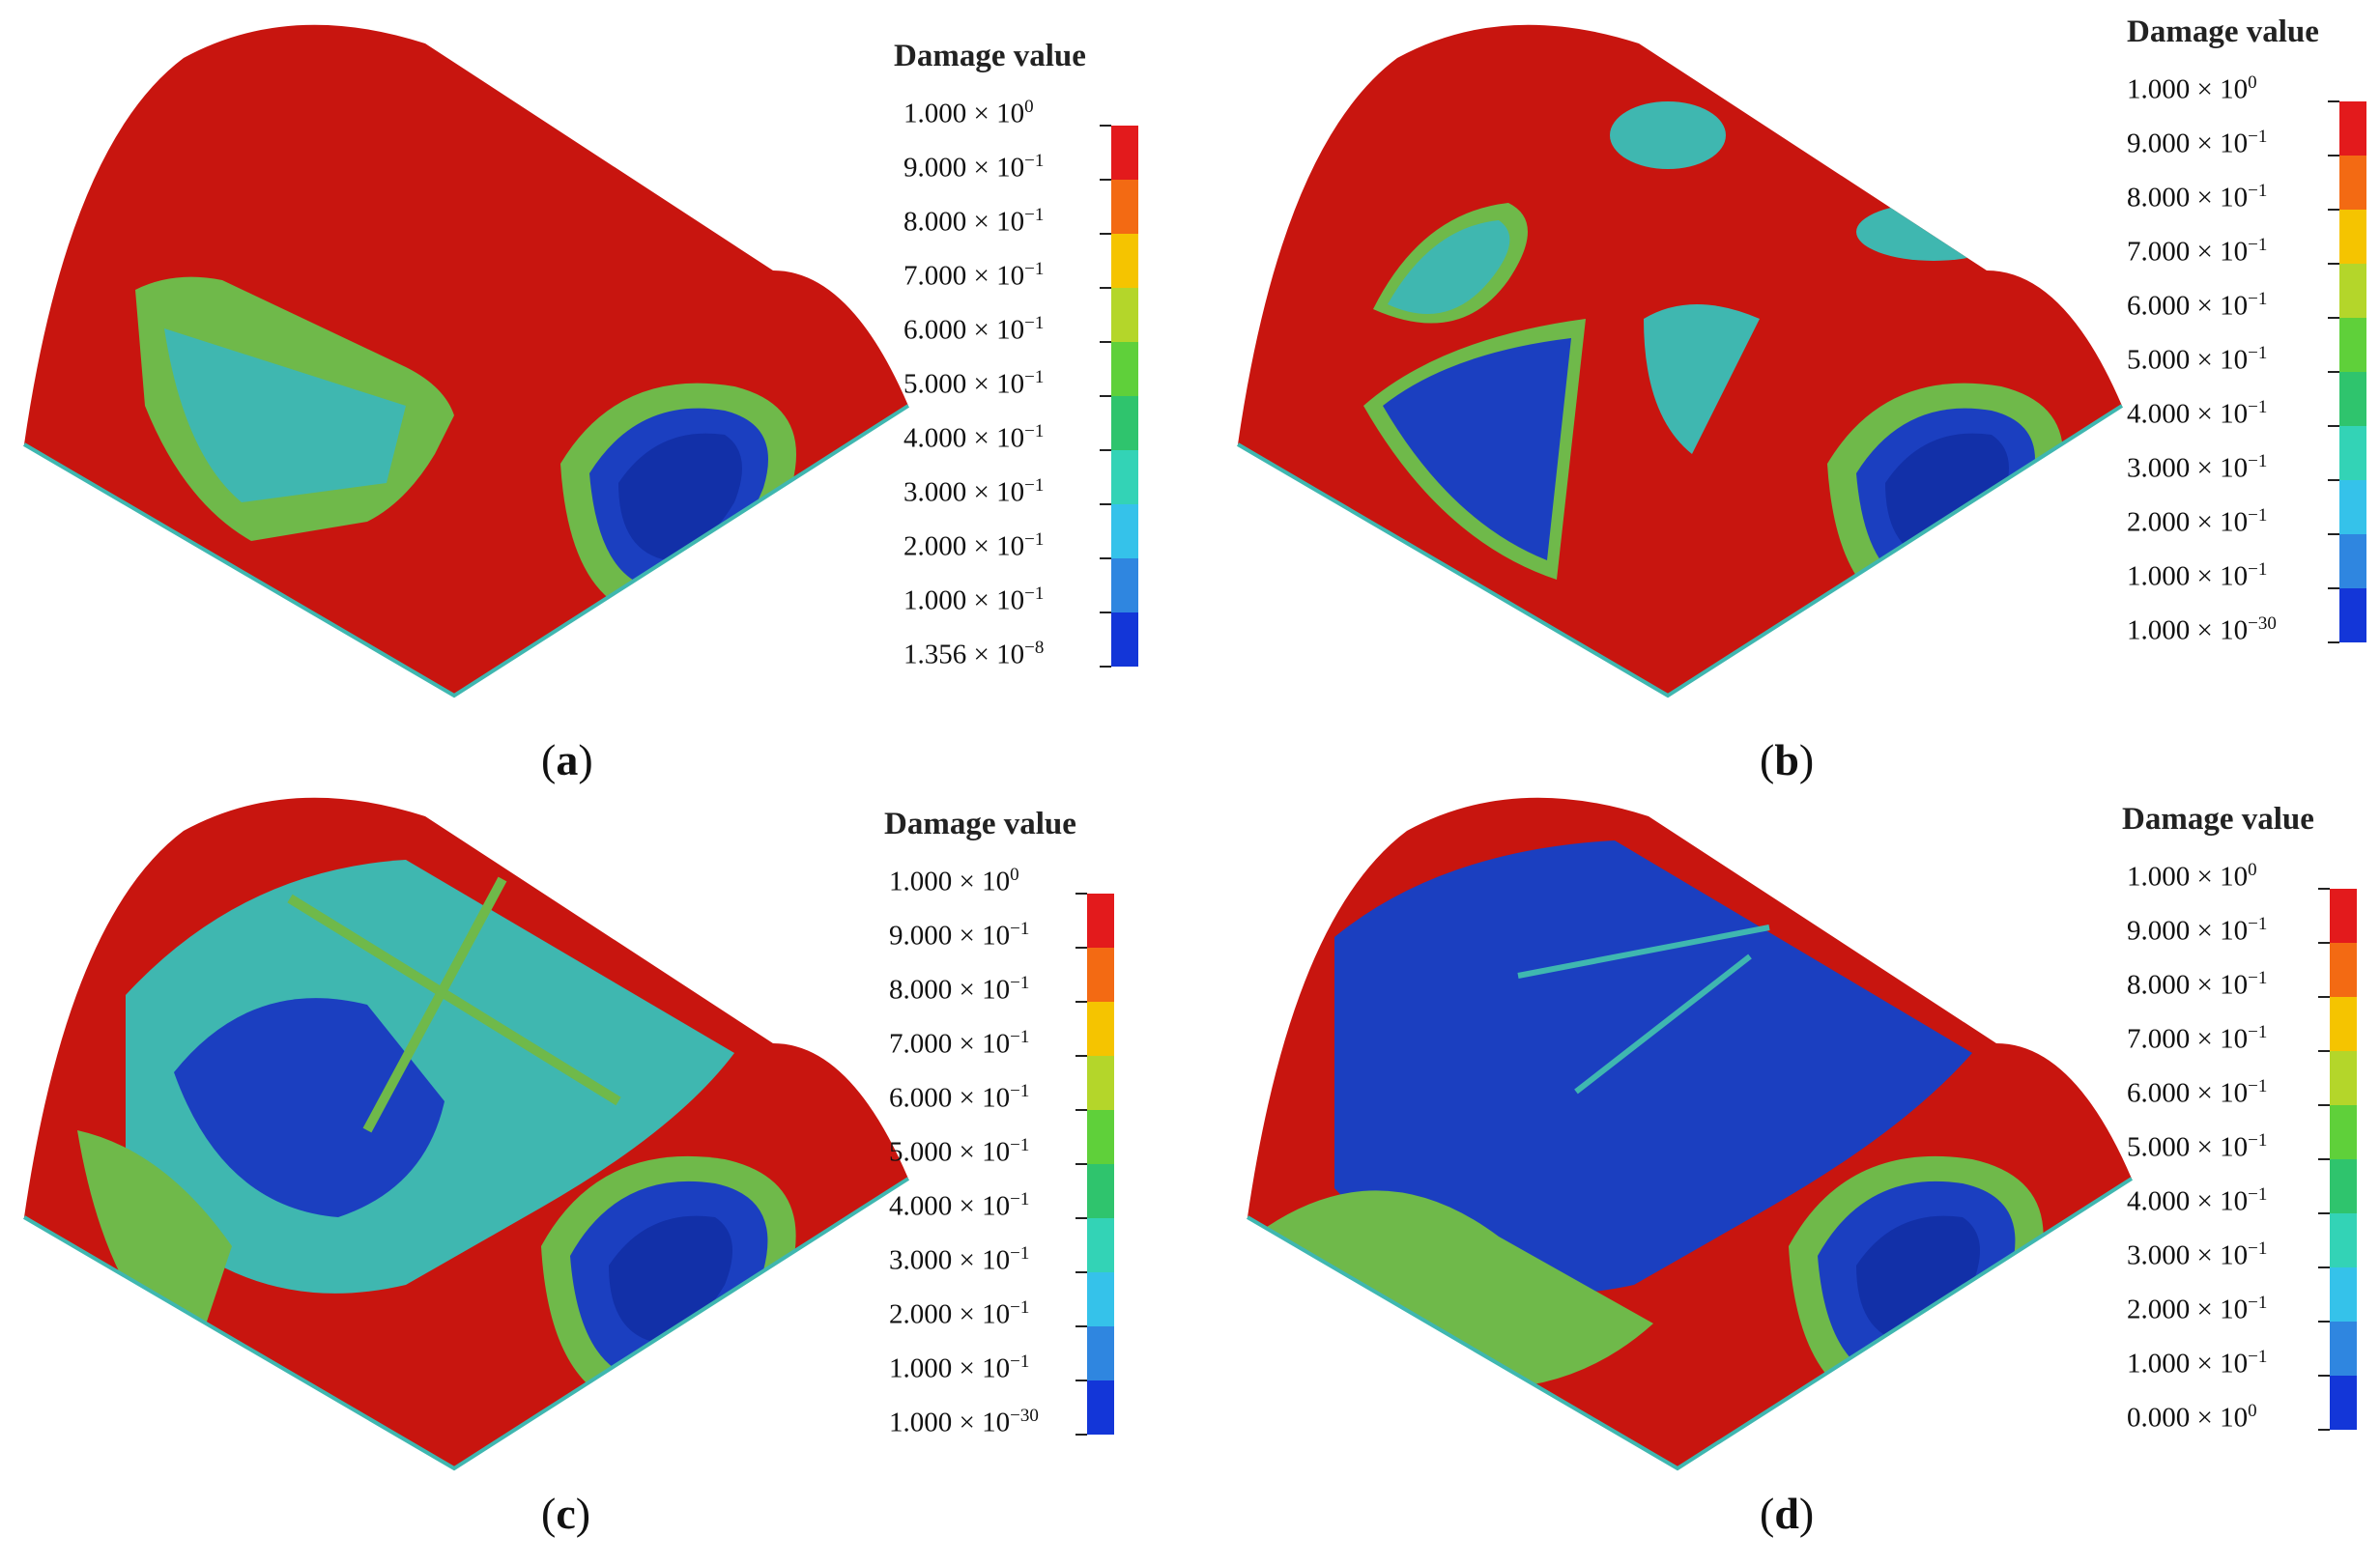 This screenshot has width=2380, height=1565. Describe the element at coordinates (2192, 1417) in the screenshot. I see `scale-label: 0.000 × 100` at that location.